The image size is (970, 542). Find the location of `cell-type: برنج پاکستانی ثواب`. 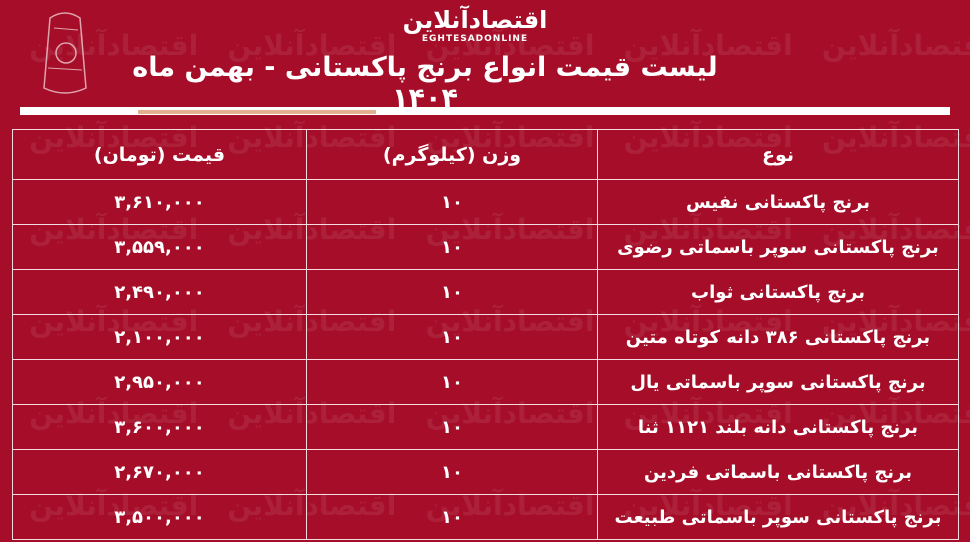

cell-type: برنج پاکستانی ثواب is located at coordinates (778, 292).